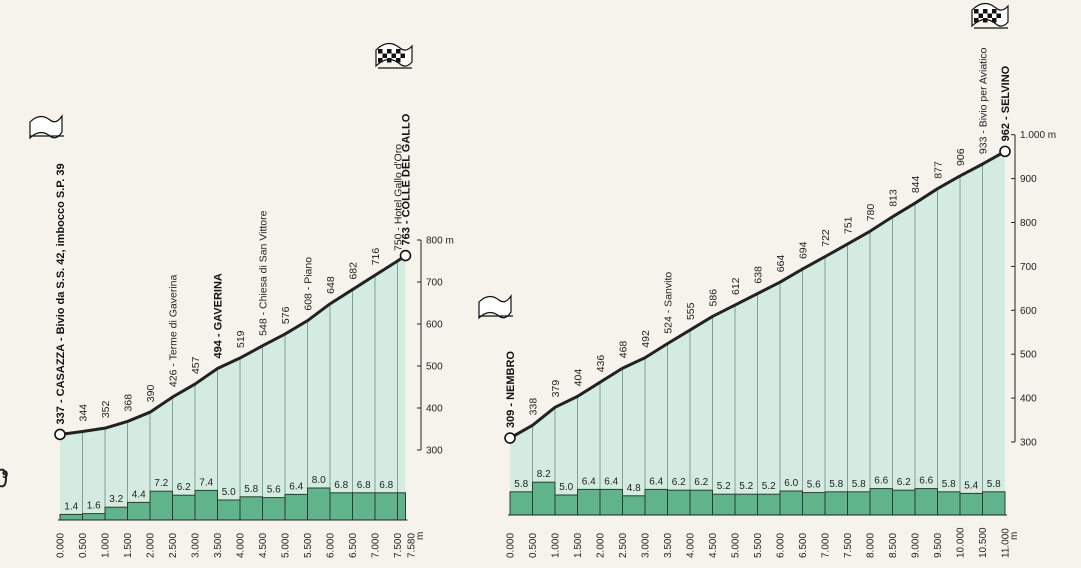  I want to click on x-tick-label: 3.500, so click(218, 545).